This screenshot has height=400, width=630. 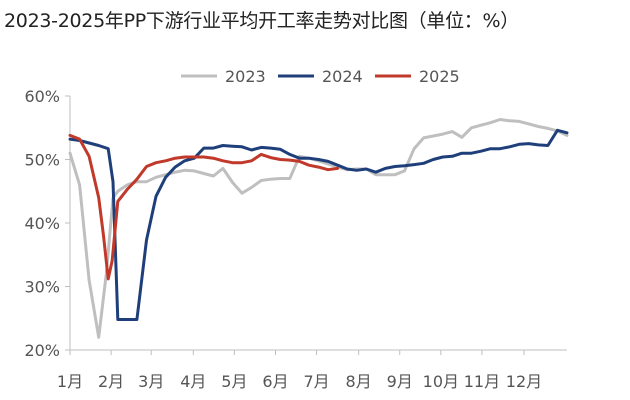 I want to click on x-tick-label: 4月, so click(x=193, y=381).